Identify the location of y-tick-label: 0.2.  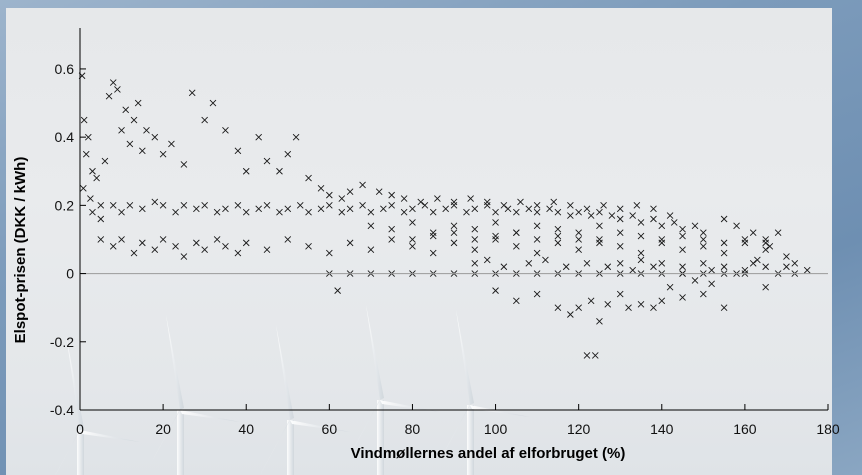
(65, 205).